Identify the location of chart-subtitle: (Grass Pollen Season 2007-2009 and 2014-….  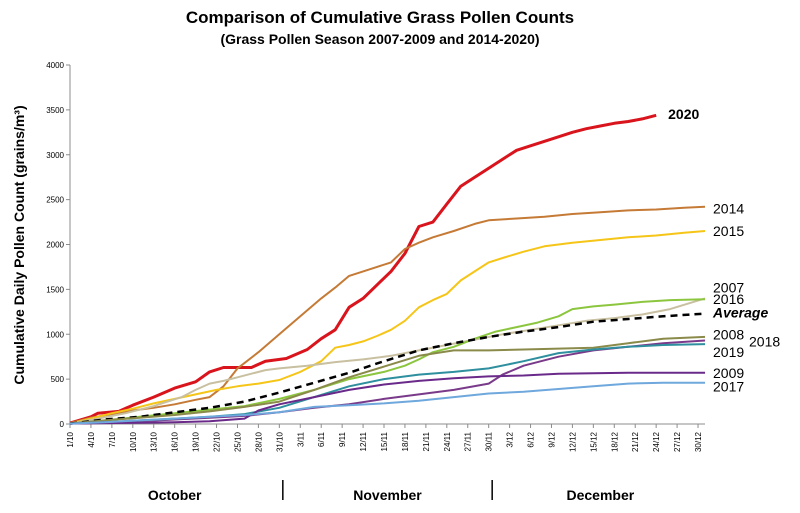
(380, 39).